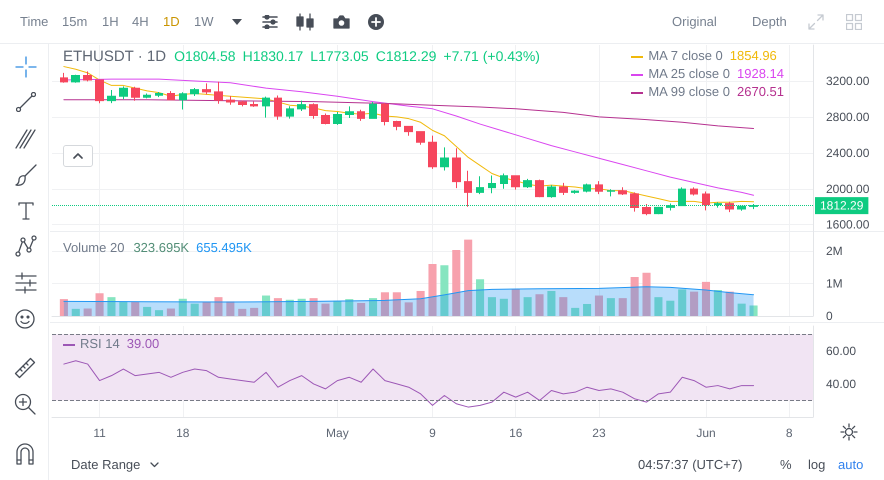 This screenshot has height=480, width=884. What do you see at coordinates (851, 465) in the screenshot?
I see `text: auto` at bounding box center [851, 465].